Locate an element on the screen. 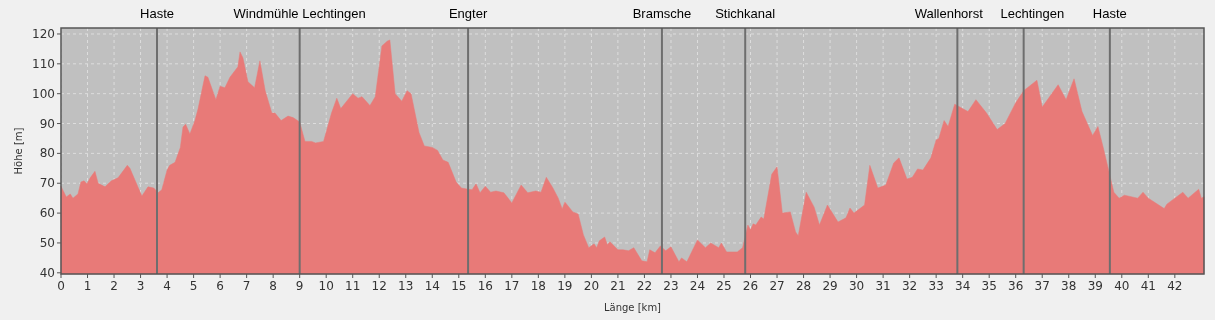 The width and height of the screenshot is (1215, 320). ref-line-label: Stichkanal is located at coordinates (745, 13).